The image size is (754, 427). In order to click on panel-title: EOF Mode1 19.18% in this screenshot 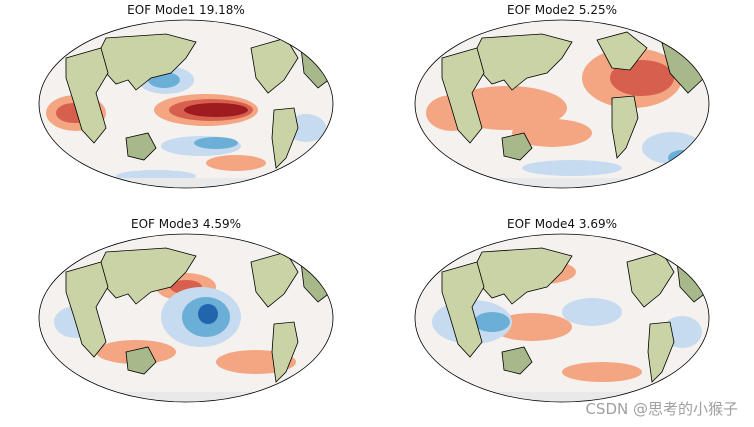, I will do `click(186, 10)`.